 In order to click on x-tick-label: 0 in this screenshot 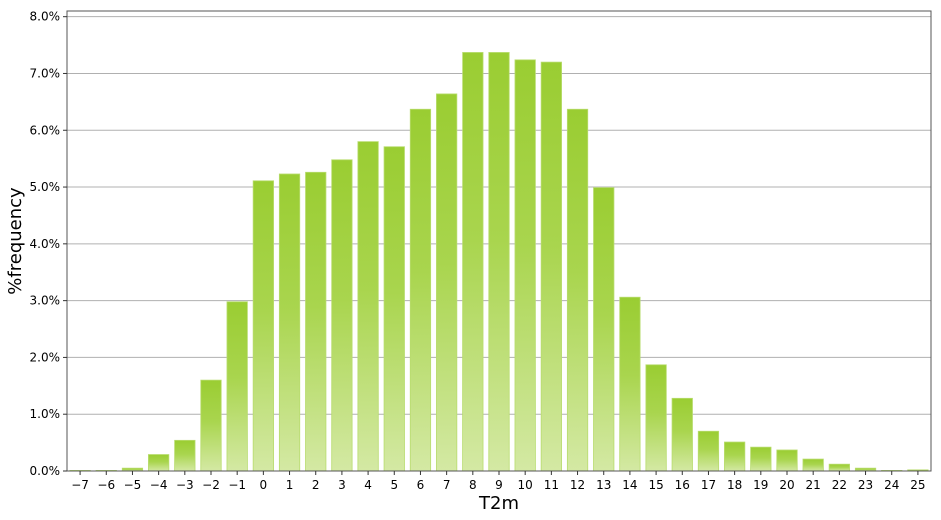, I will do `click(264, 485)`.